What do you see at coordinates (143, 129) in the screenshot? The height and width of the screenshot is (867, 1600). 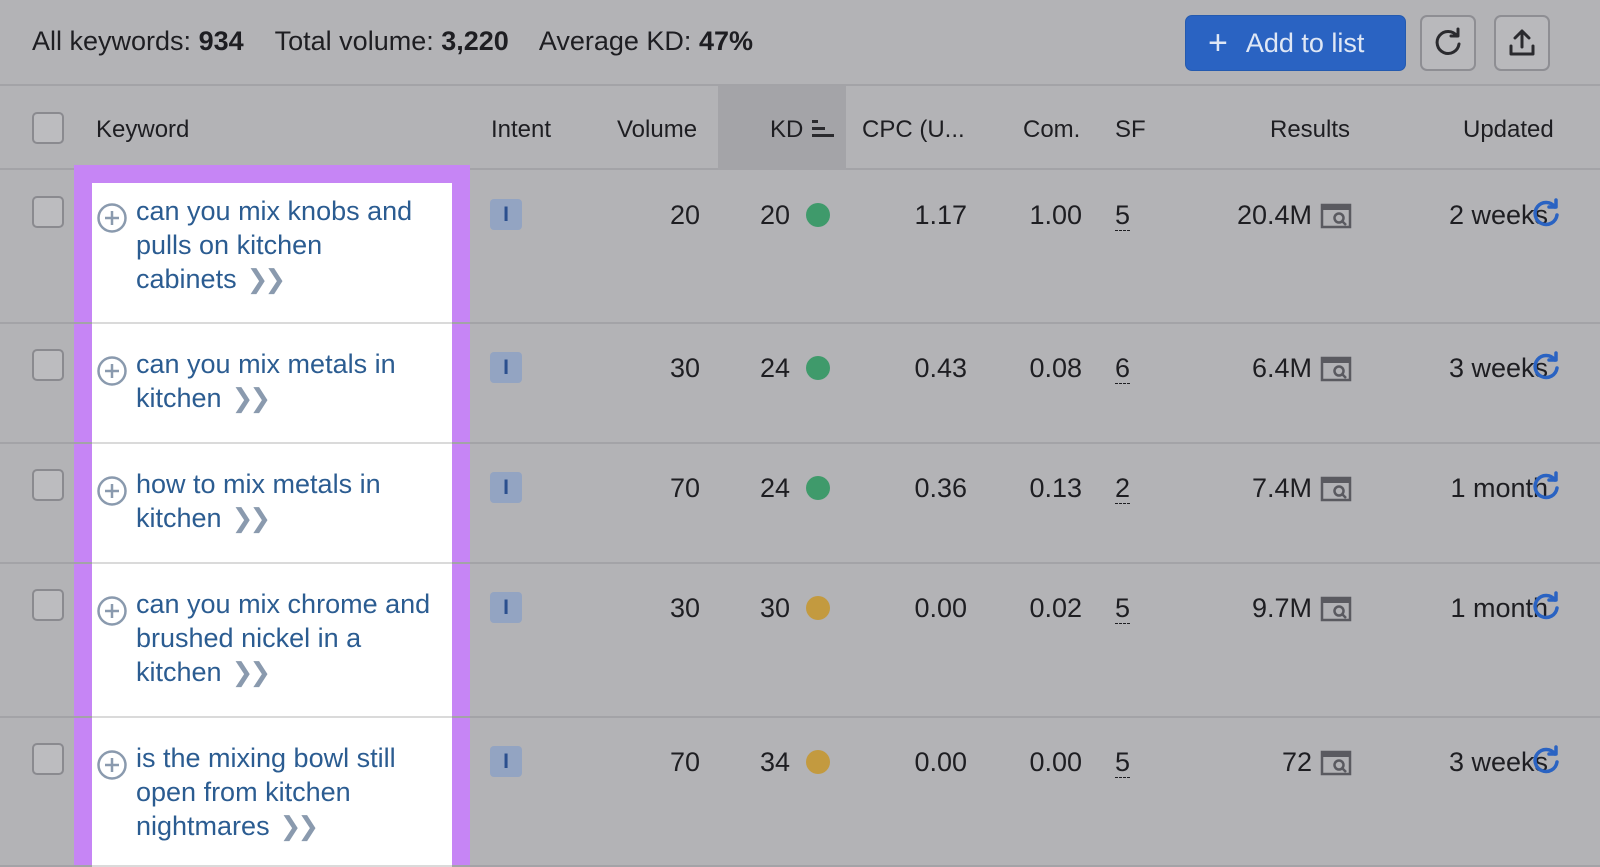 I see `column-keyword: Keyword` at bounding box center [143, 129].